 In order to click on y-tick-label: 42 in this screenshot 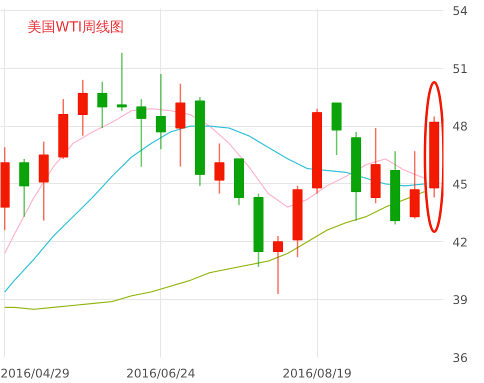, I will do `click(460, 242)`.